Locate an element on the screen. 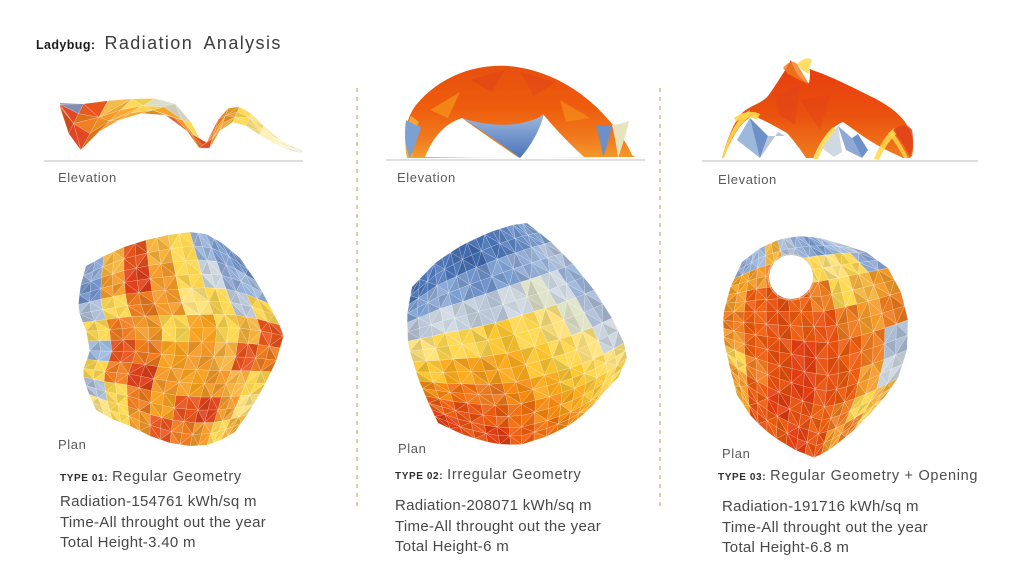 The height and width of the screenshot is (576, 1024). height-value-3: Total Height-6.8 m is located at coordinates (786, 547).